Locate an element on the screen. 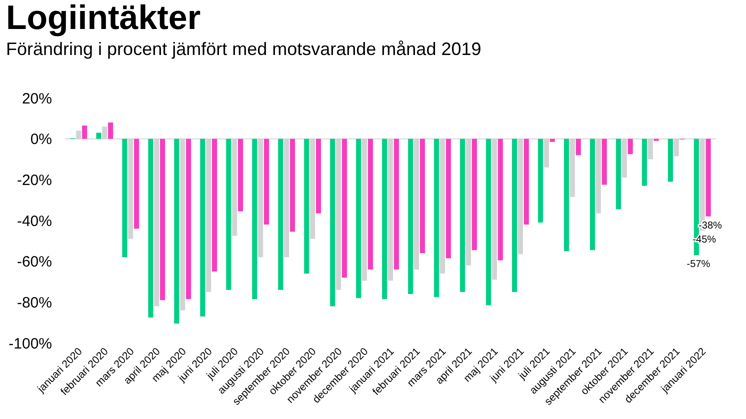 This screenshot has height=419, width=746. y-tick-label: -40% is located at coordinates (34, 221).